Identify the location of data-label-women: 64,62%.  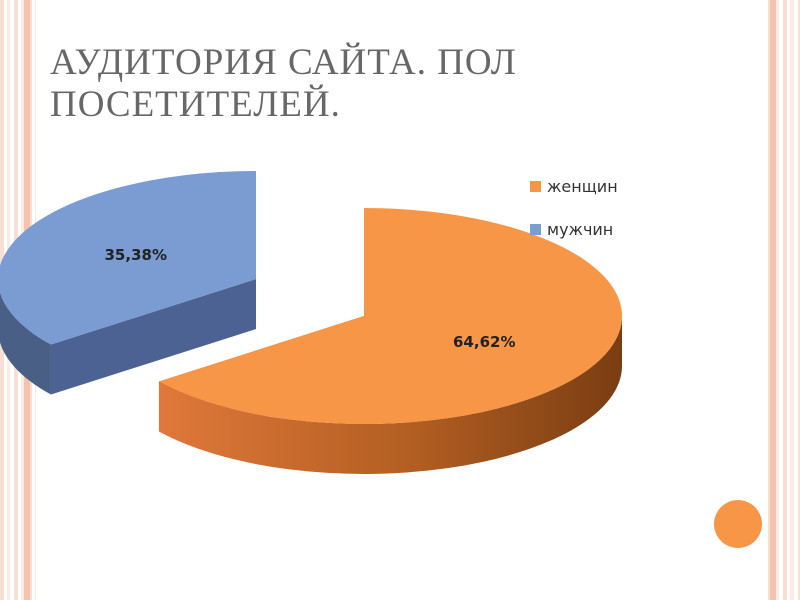
(484, 342).